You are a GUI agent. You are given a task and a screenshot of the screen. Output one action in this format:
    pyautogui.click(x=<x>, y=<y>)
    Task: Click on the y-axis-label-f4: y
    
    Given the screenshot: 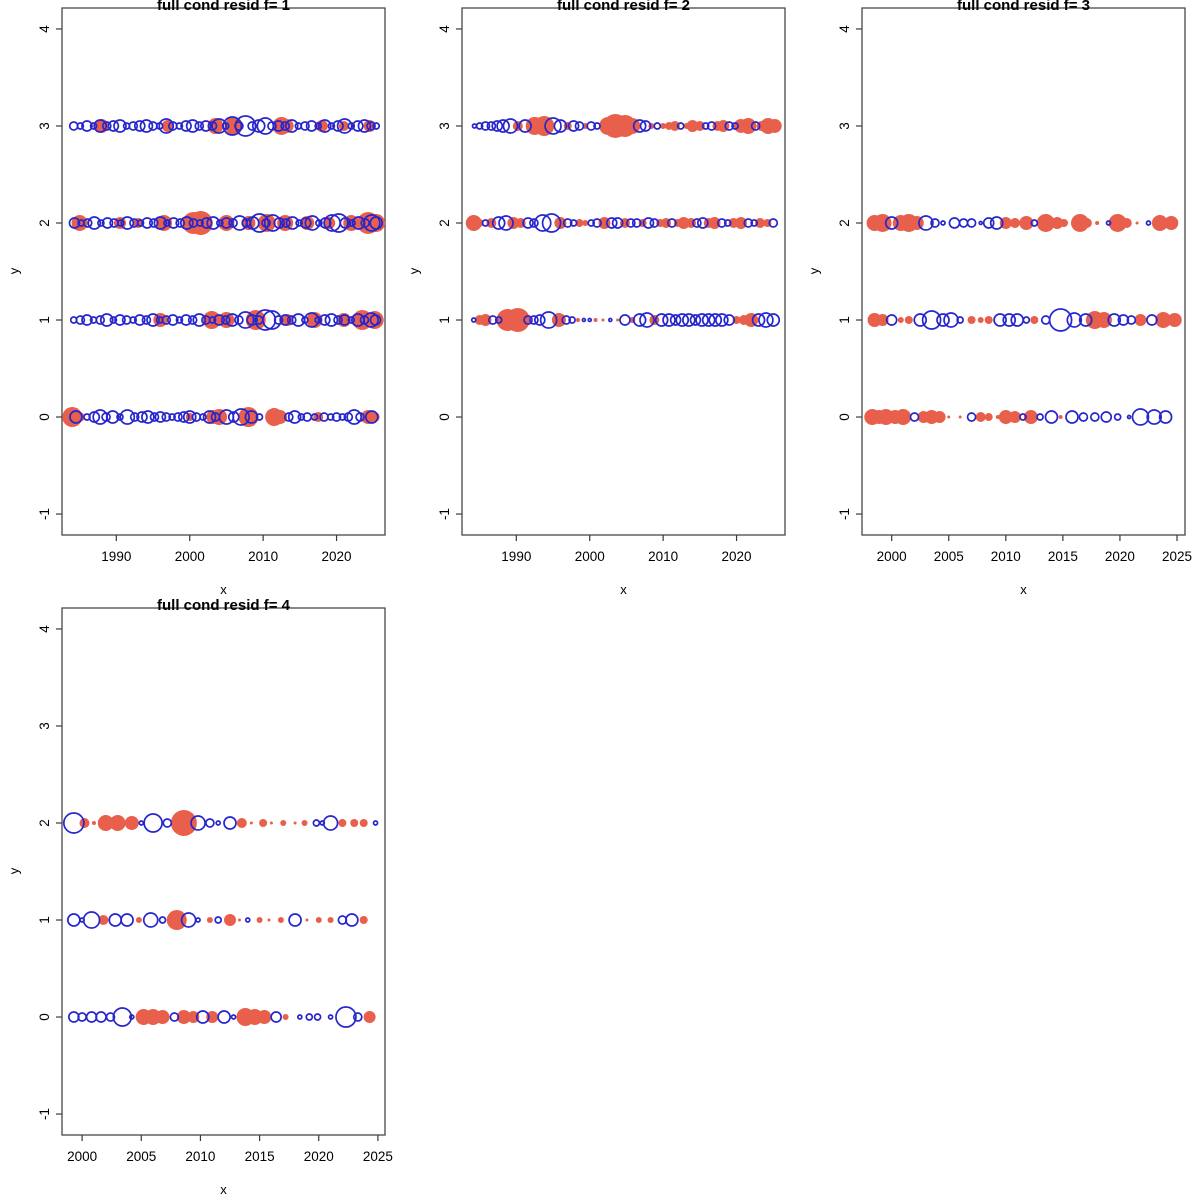 What is the action you would take?
    pyautogui.click(x=14, y=871)
    